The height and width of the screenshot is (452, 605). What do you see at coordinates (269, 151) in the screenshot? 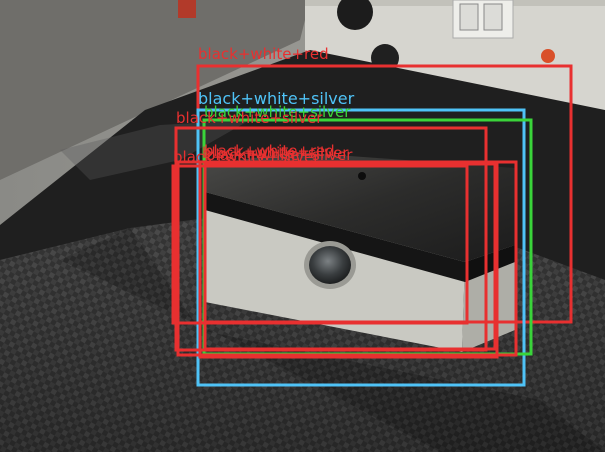
I see `bbox-6-label: black+white+red` at bounding box center [269, 151].